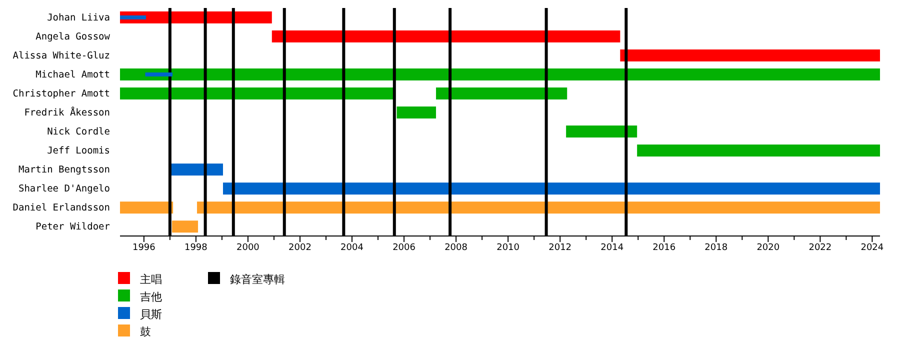  I want to click on legend-label: 錄音室專輯, so click(257, 279).